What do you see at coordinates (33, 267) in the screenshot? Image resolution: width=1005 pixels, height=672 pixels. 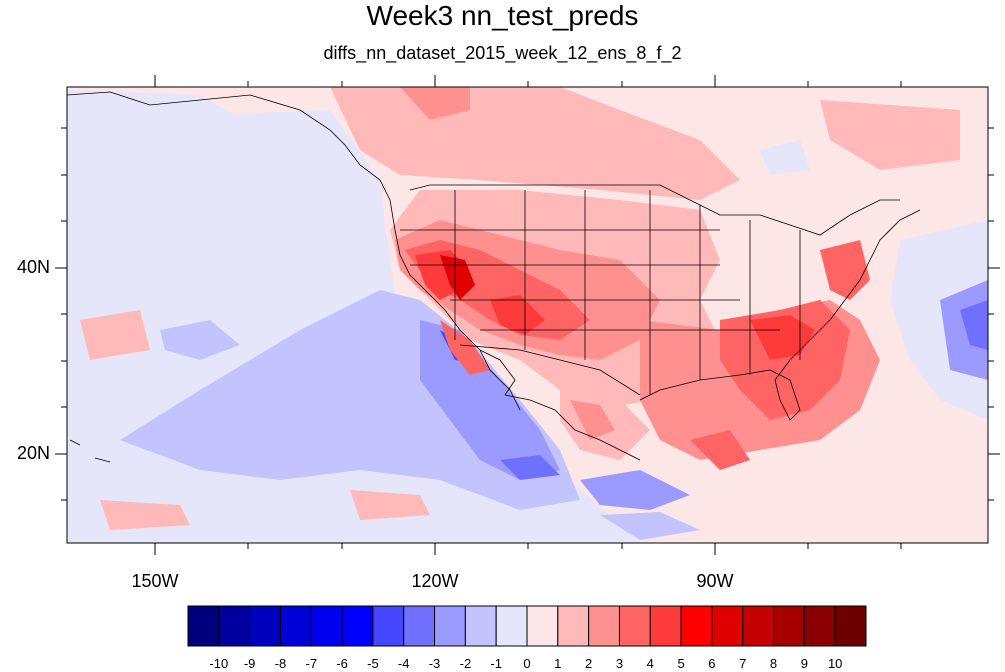 I see `lat-label-40n: 40N` at bounding box center [33, 267].